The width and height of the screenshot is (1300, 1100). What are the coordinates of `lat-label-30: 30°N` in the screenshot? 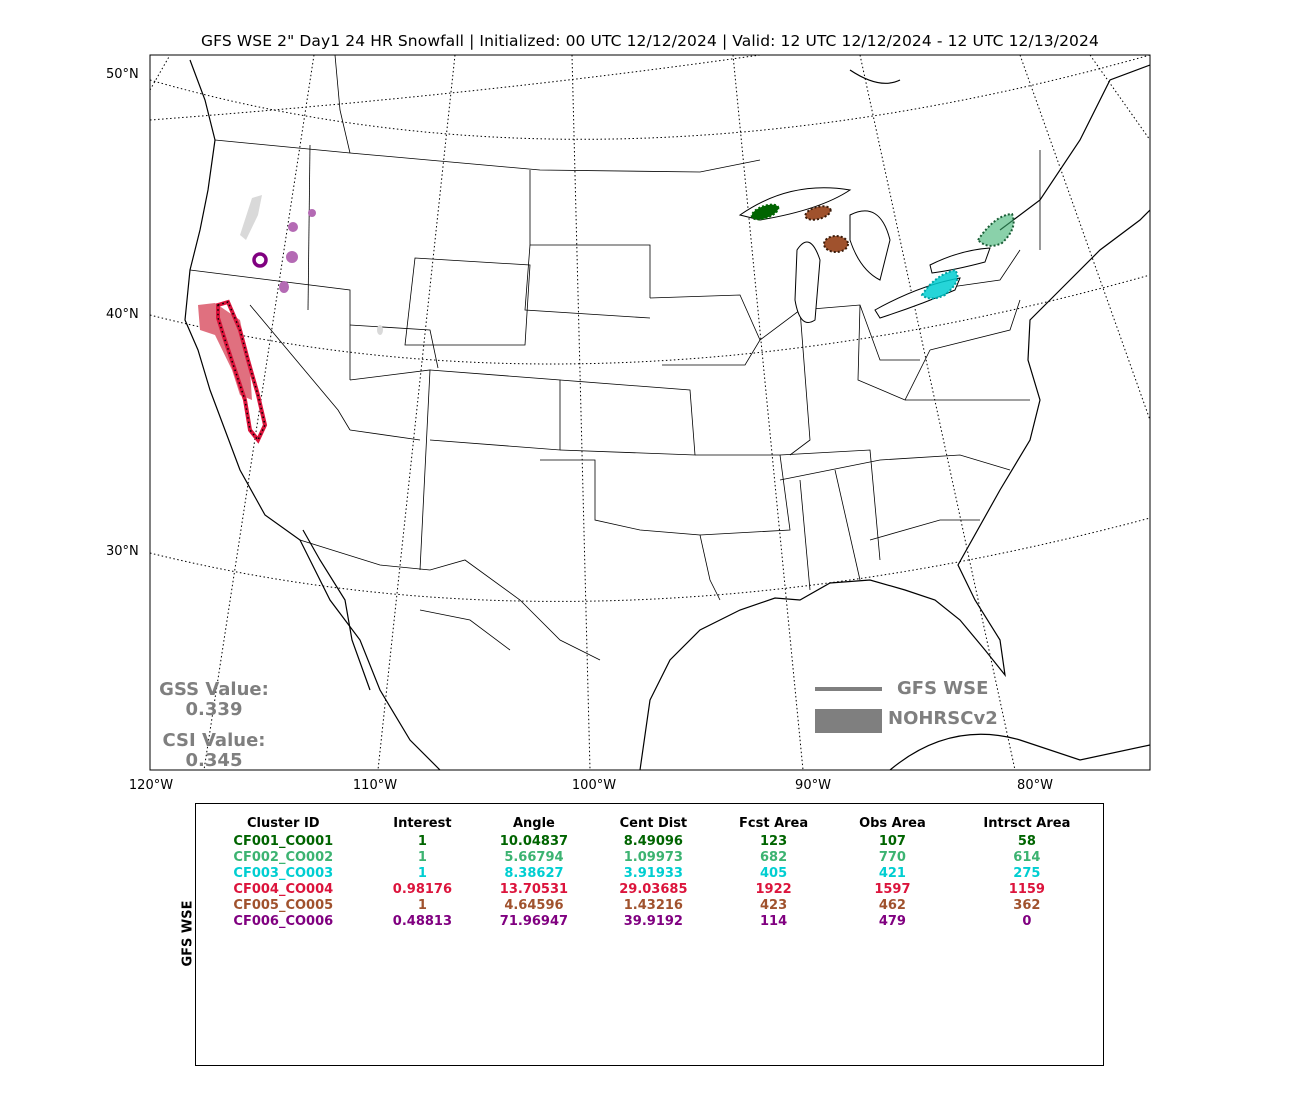 It's located at (122, 551).